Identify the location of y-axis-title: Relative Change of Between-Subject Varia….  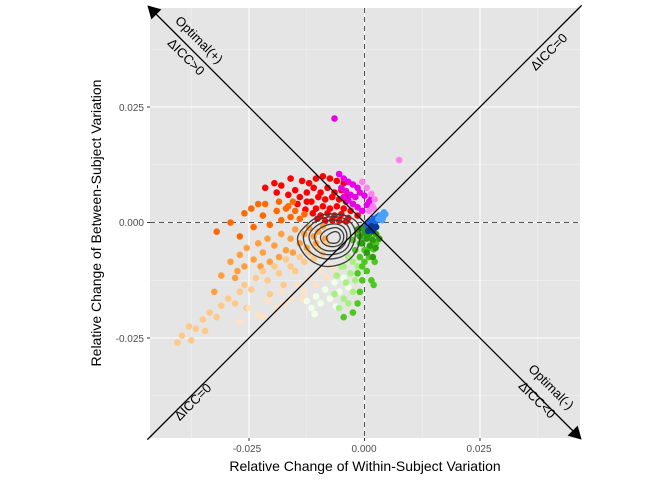
(96, 223).